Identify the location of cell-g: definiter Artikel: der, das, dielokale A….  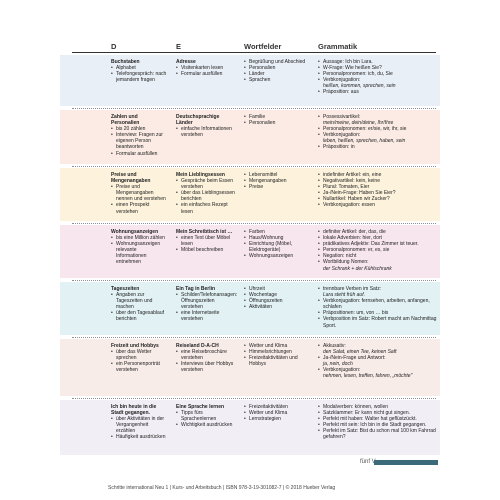
(378, 250).